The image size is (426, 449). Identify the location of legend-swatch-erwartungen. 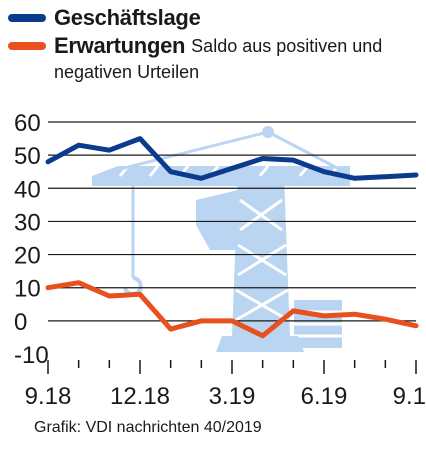
(27, 46).